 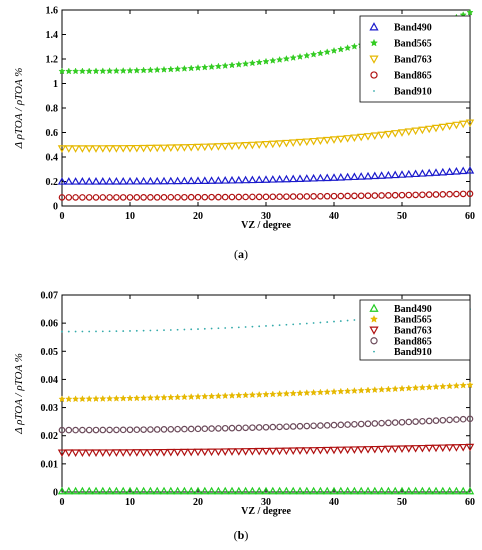 I want to click on x-tick-label: 20, so click(x=198, y=502).